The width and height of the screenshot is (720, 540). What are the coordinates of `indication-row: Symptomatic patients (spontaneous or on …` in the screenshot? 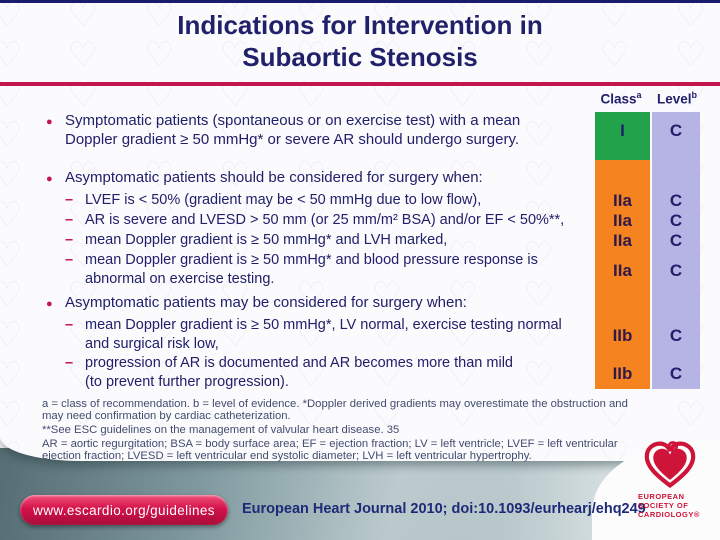 It's located at (370, 130).